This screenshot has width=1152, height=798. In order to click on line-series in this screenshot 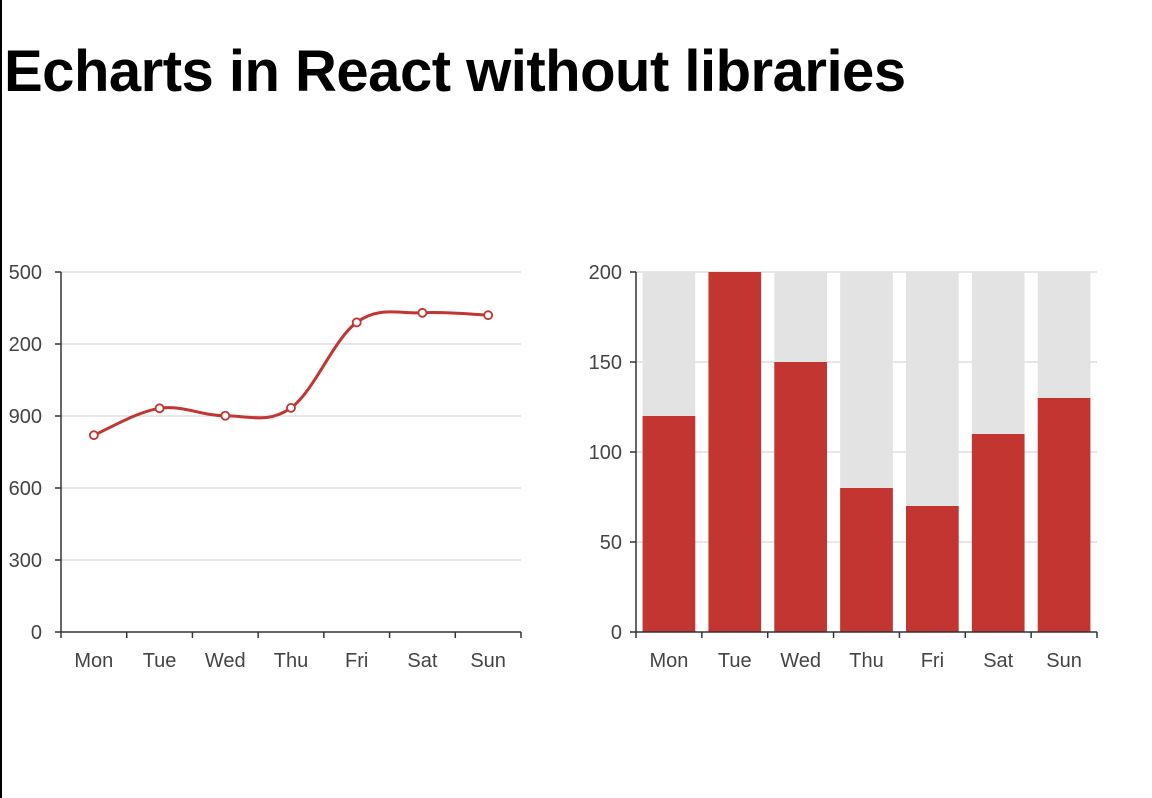, I will do `click(291, 373)`.